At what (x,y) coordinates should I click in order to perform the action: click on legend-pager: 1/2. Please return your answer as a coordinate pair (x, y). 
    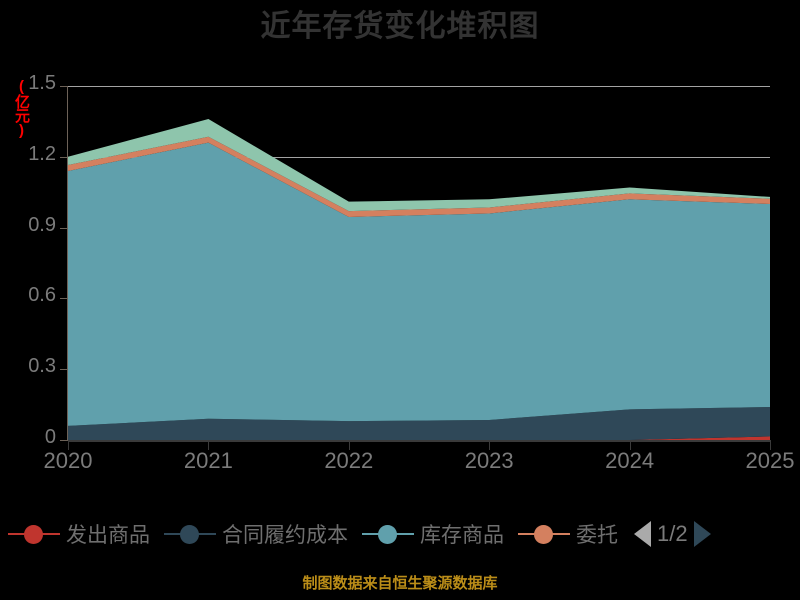
    Looking at the image, I should click on (672, 534).